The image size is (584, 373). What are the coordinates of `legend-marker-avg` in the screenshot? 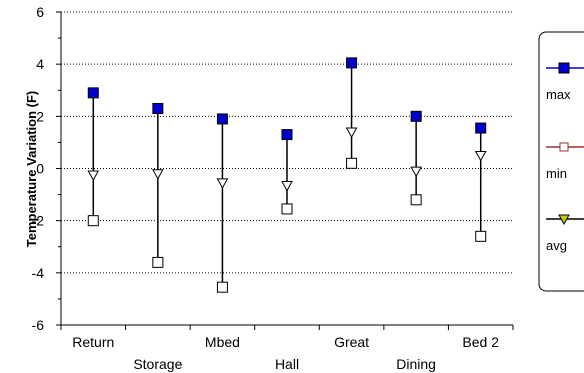 It's located at (564, 220).